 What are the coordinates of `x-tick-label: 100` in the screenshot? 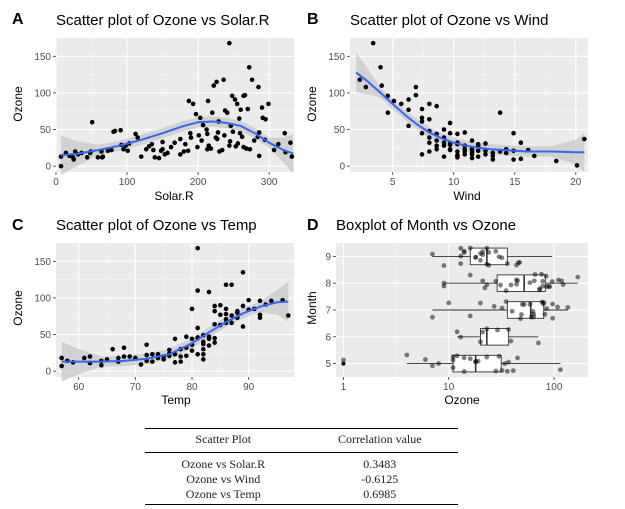 It's located at (554, 387).